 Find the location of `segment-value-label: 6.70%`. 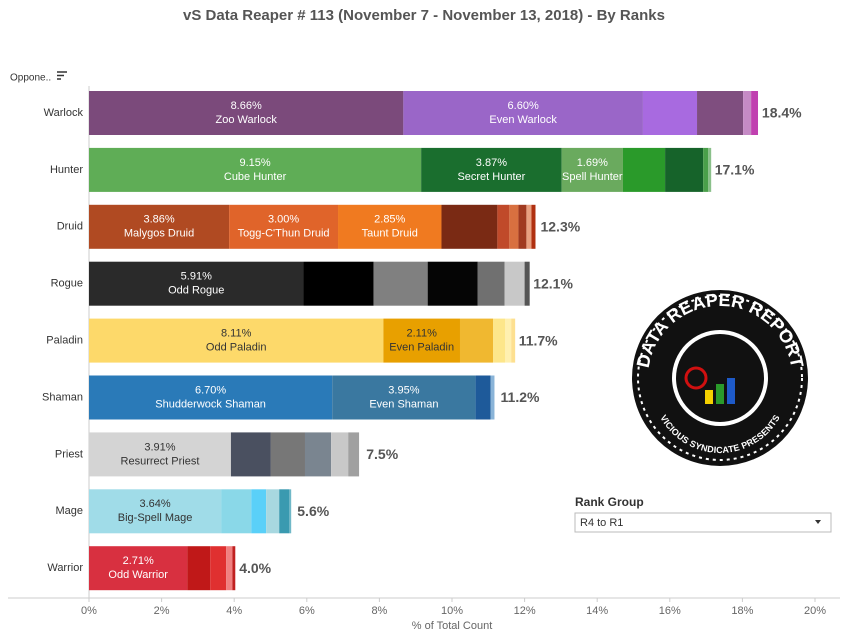

segment-value-label: 6.70% is located at coordinates (210, 390).